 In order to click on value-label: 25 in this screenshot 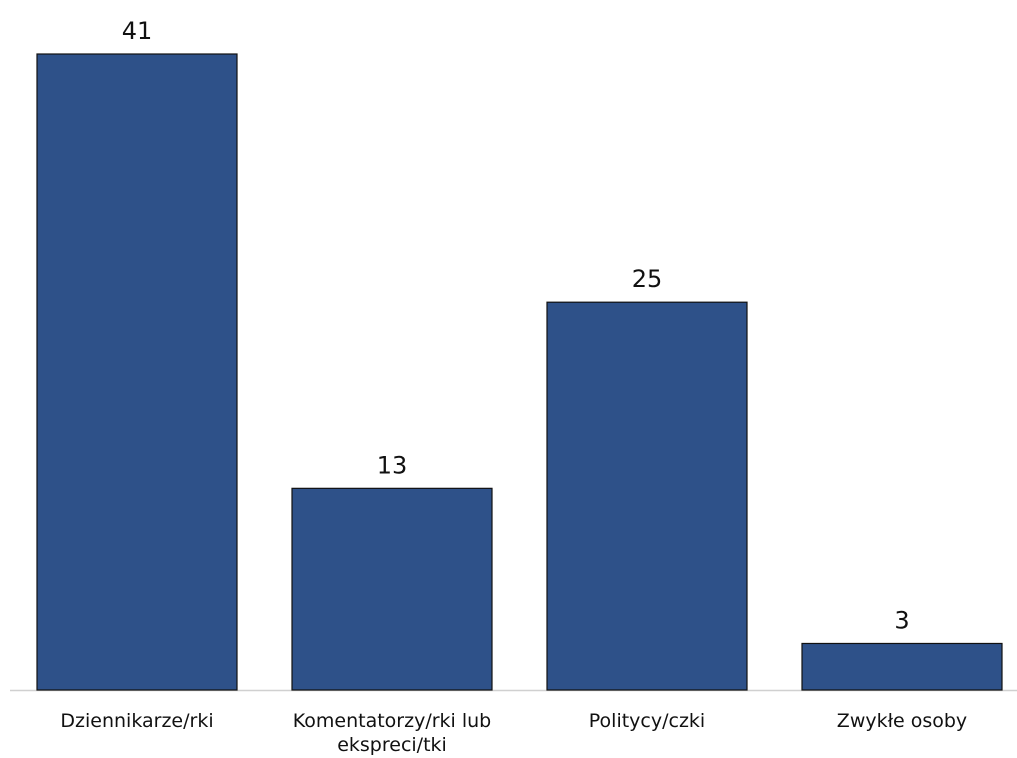, I will do `click(647, 279)`.